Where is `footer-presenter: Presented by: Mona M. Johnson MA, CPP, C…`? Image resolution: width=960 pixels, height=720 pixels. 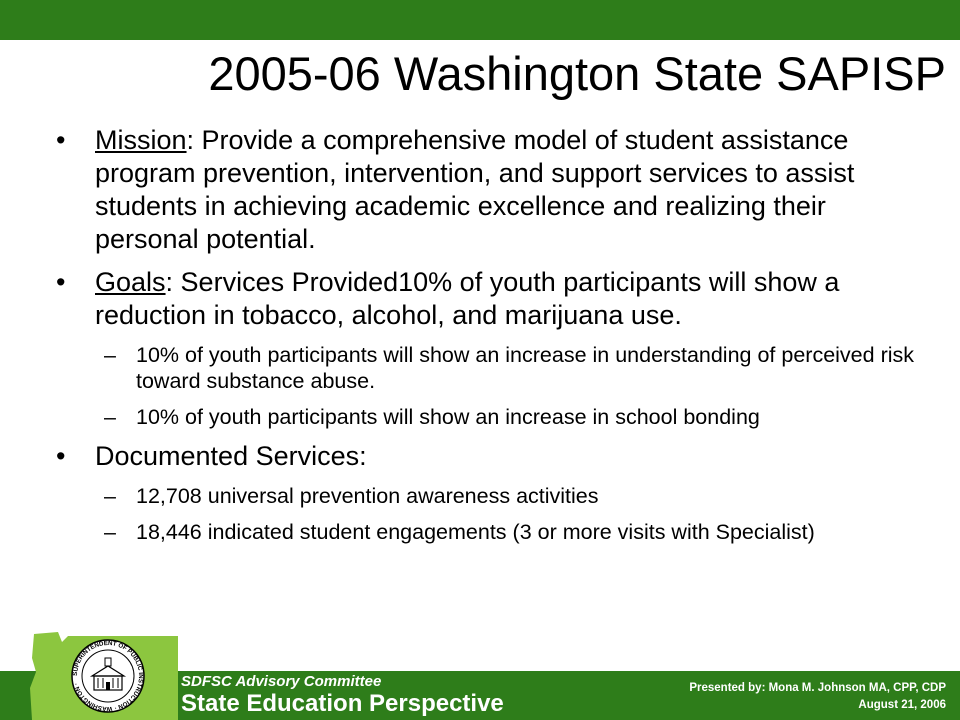 footer-presenter: Presented by: Mona M. Johnson MA, CPP, C… is located at coordinates (817, 688).